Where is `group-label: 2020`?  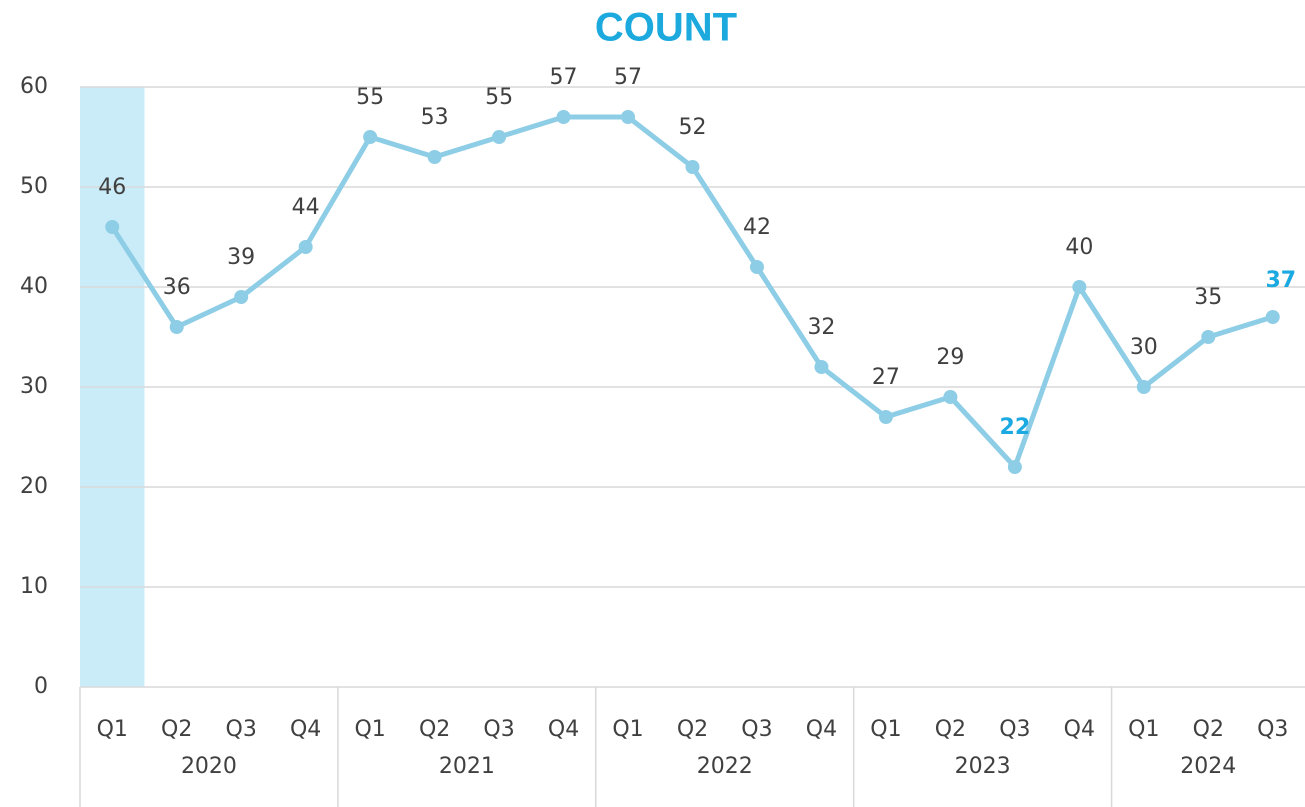
group-label: 2020 is located at coordinates (209, 766).